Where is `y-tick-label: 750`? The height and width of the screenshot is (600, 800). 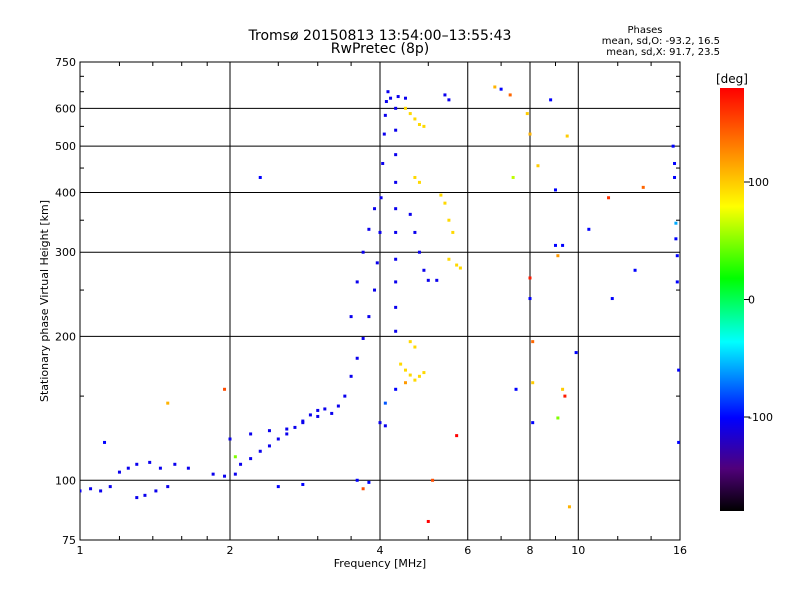
y-tick-label: 750 is located at coordinates (65, 62).